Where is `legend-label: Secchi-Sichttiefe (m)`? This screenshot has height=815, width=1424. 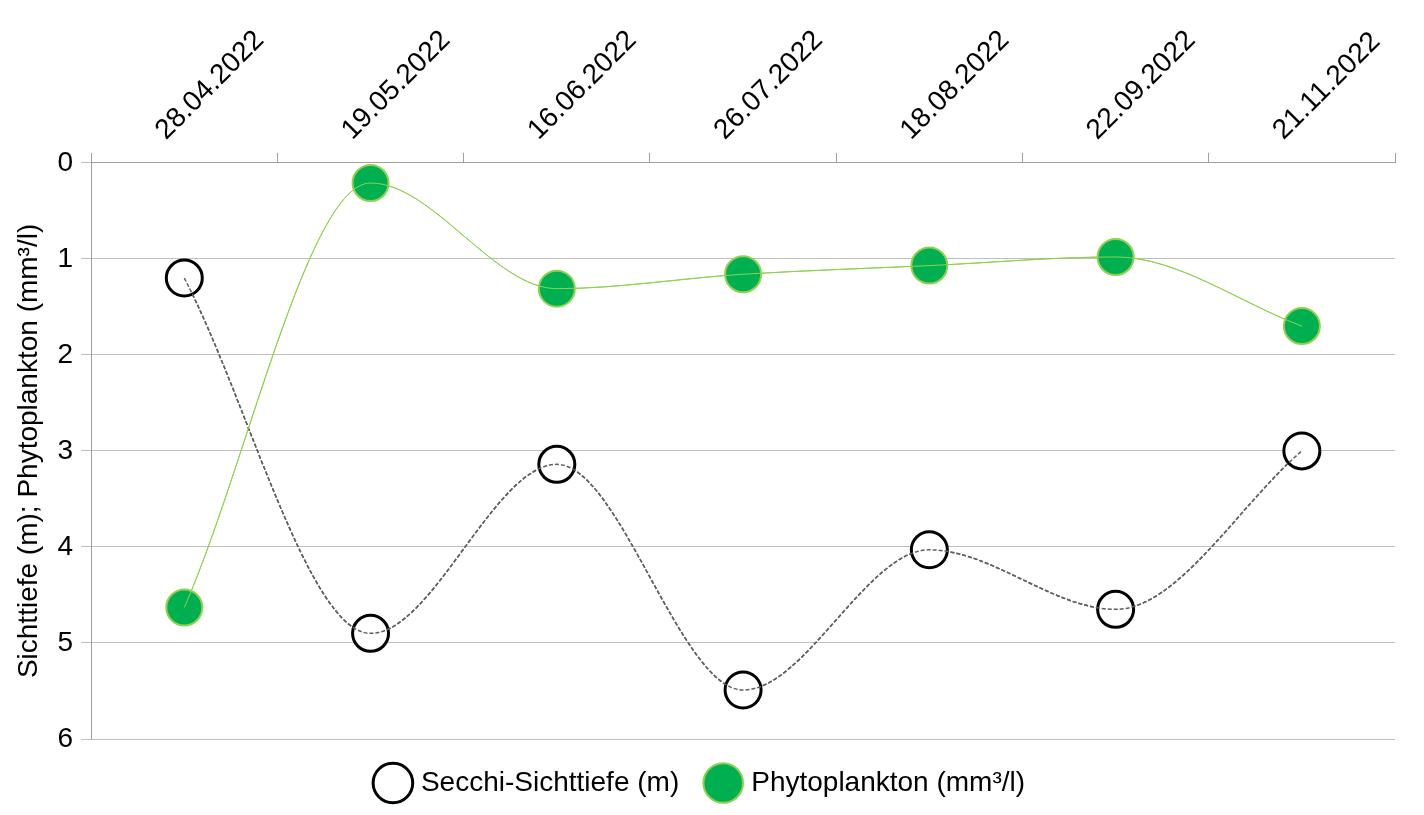
legend-label: Secchi-Sichttiefe (m) is located at coordinates (550, 781).